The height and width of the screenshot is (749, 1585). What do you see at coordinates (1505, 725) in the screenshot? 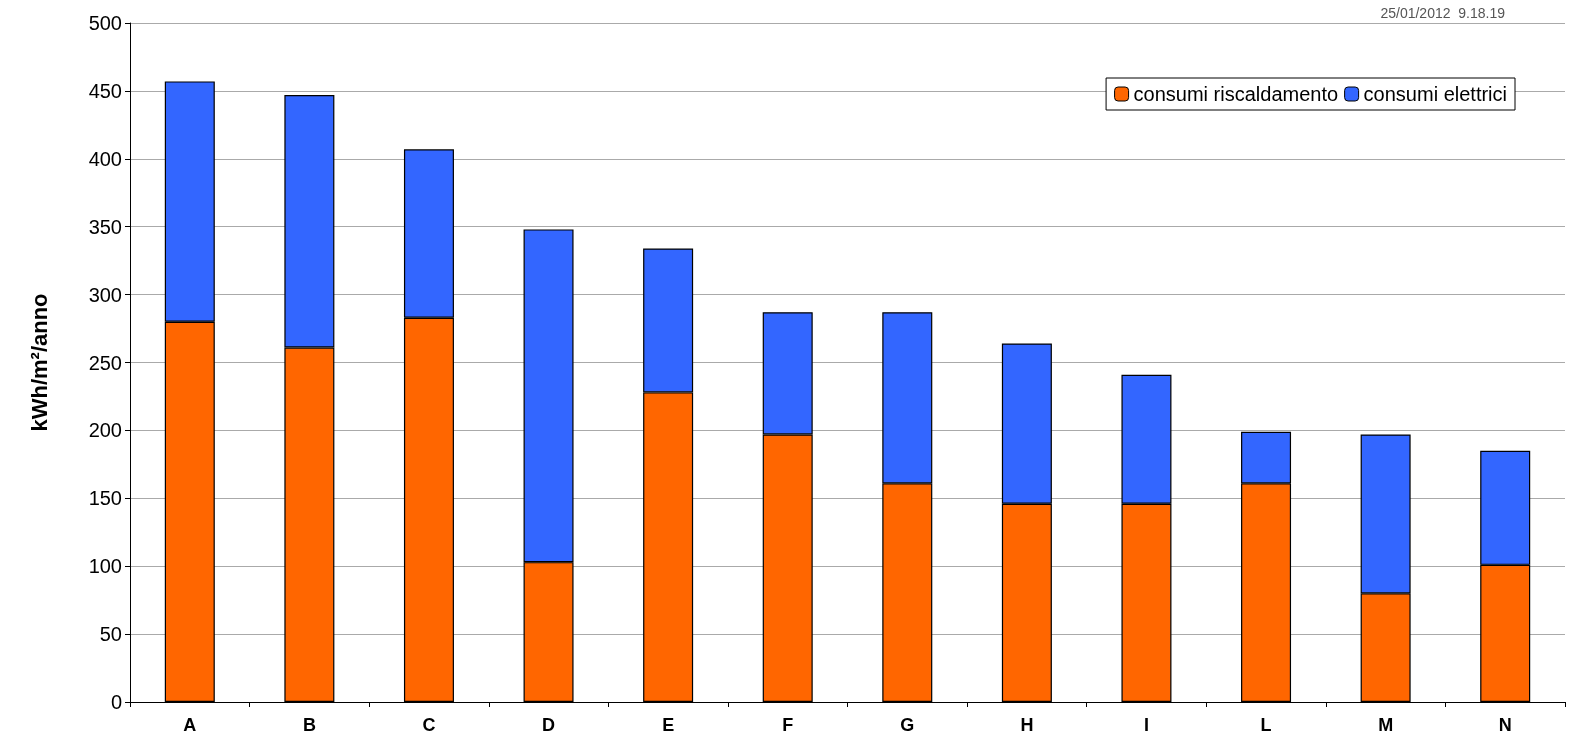
I see `x-tick-label: N` at bounding box center [1505, 725].